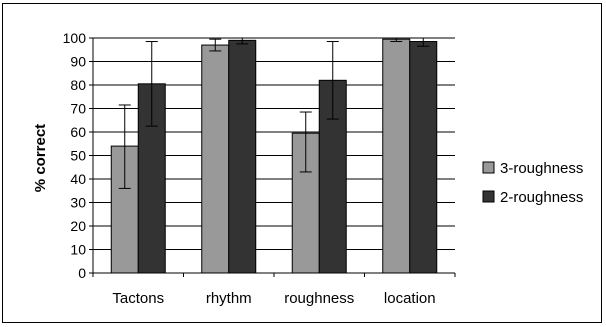 The height and width of the screenshot is (327, 606). What do you see at coordinates (396, 156) in the screenshot?
I see `bar-3-roughness-location` at bounding box center [396, 156].